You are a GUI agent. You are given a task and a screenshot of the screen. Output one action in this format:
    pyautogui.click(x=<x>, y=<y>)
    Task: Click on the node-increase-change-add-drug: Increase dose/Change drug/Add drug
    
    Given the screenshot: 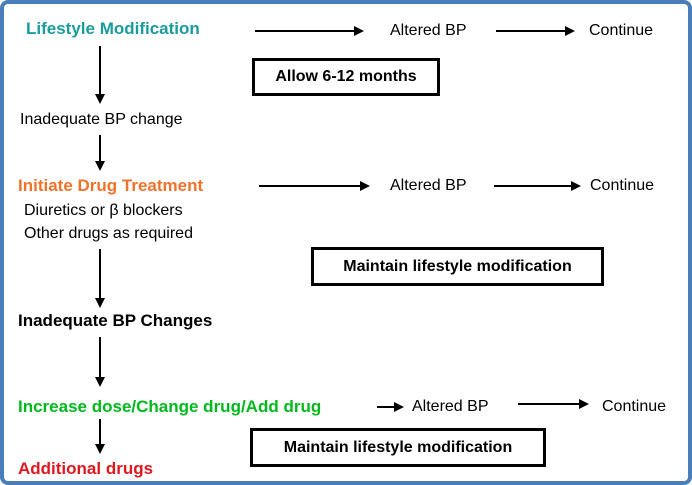 What is the action you would take?
    pyautogui.click(x=170, y=406)
    